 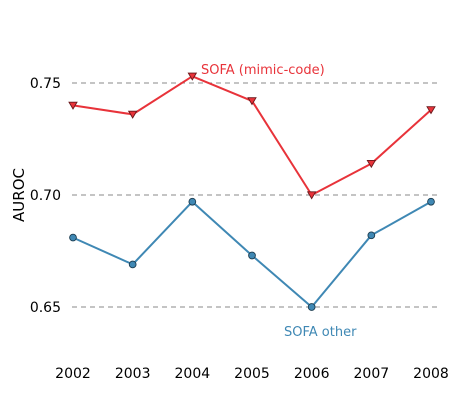 I want to click on y-tick-label: 0.70, so click(x=45, y=196).